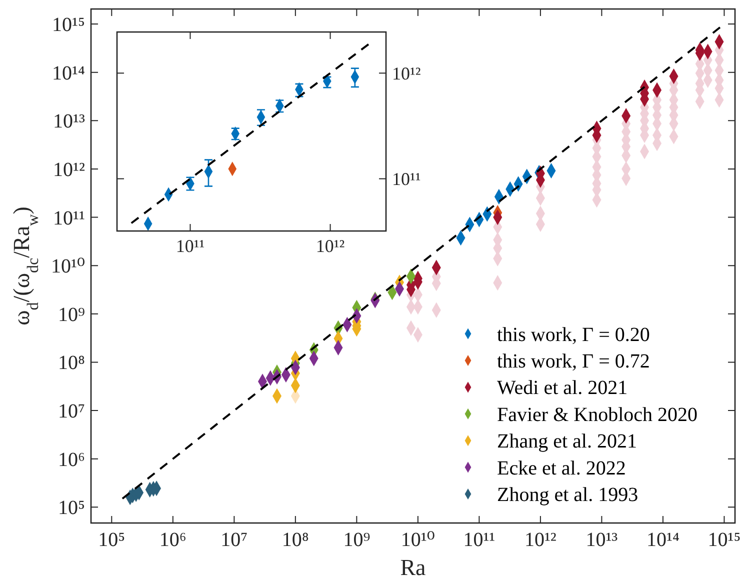 The width and height of the screenshot is (743, 586). Describe the element at coordinates (562, 388) in the screenshot. I see `legend-label: Wedi et al. 2021` at that location.